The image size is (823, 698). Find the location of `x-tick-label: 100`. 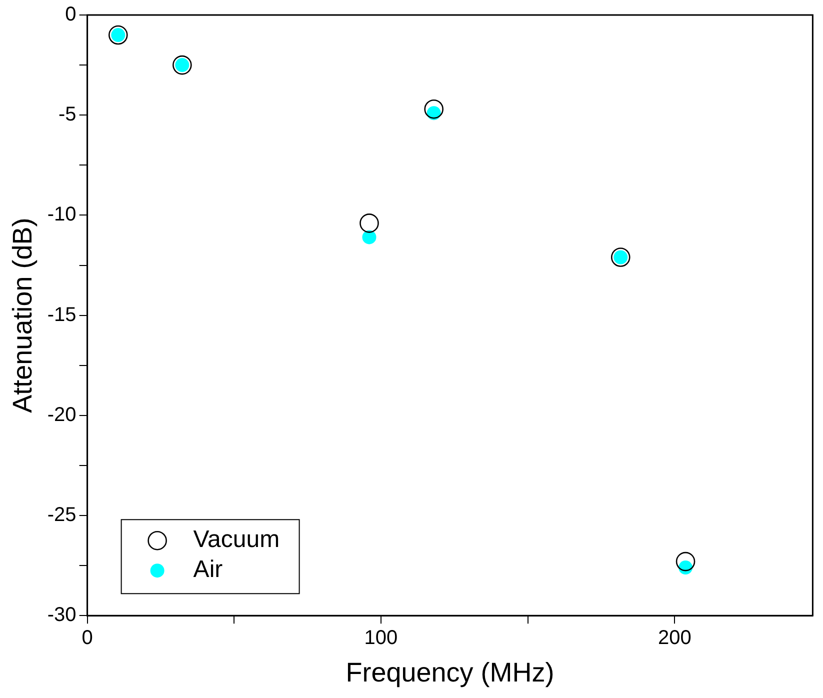

x-tick-label: 100 is located at coordinates (381, 638).